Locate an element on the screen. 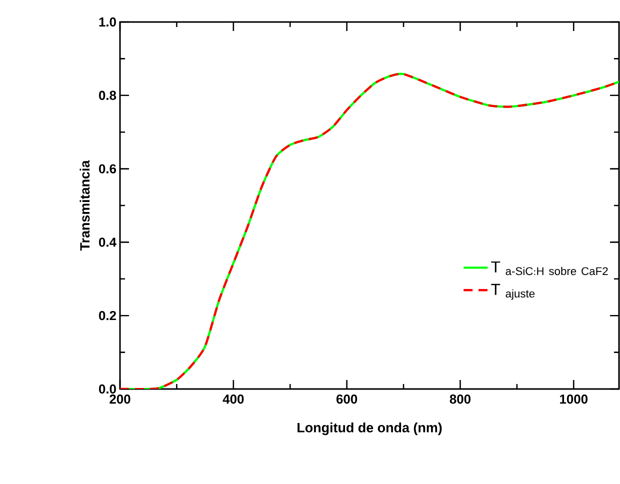 This screenshot has height=484, width=620. y-tick-label: 0.6 is located at coordinates (107, 169).